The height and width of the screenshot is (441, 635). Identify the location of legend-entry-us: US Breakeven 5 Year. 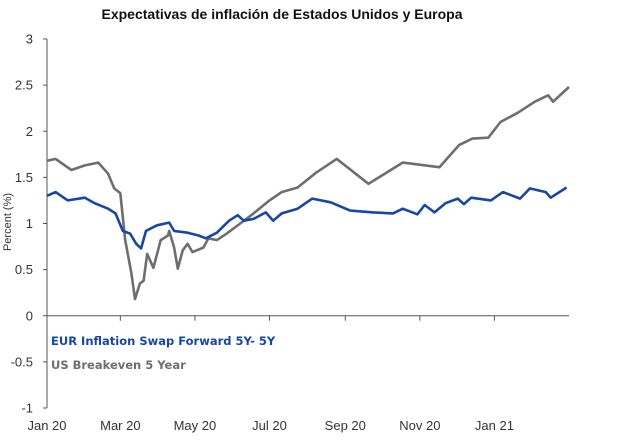
(118, 365).